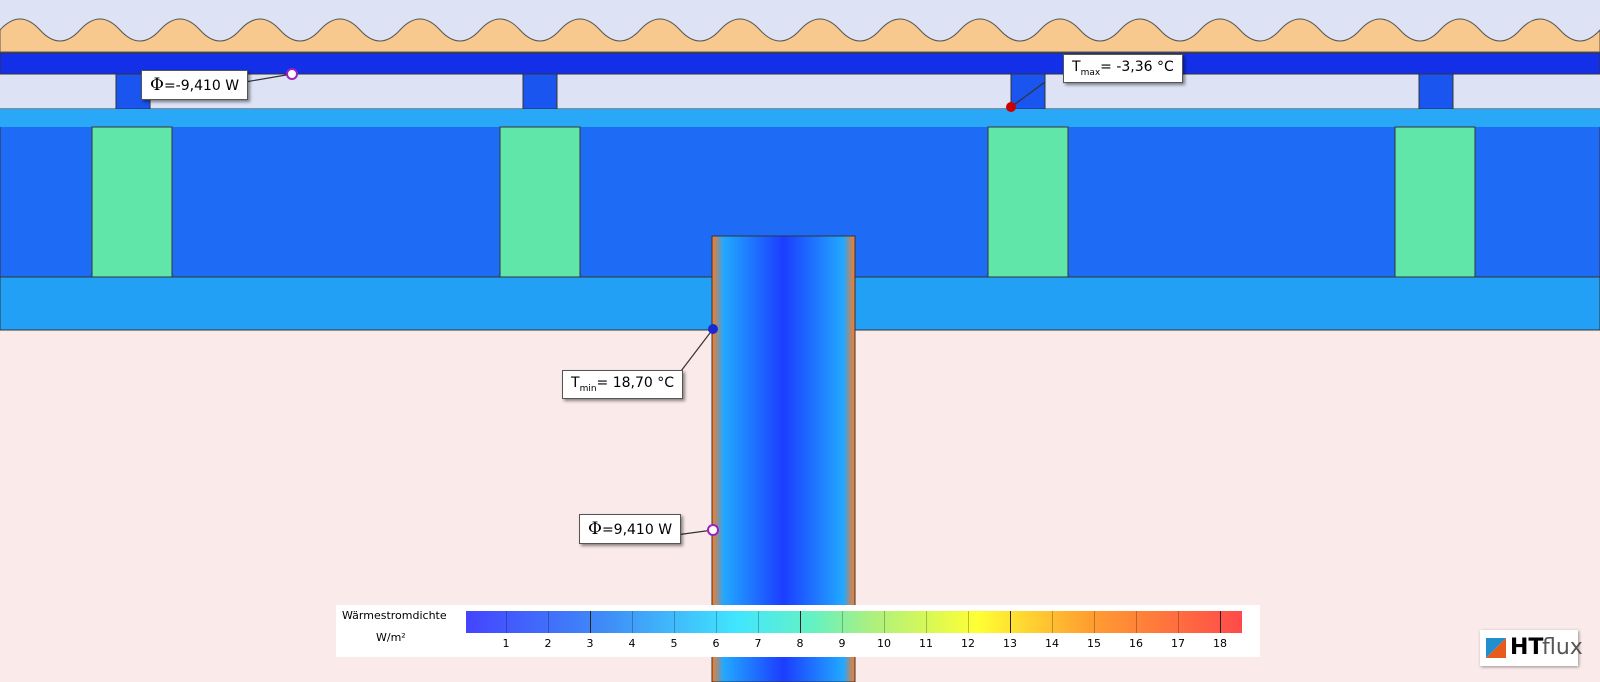 Image resolution: width=1600 pixels, height=682 pixels. Describe the element at coordinates (635, 383) in the screenshot. I see `value: = 18,70 °C` at that location.